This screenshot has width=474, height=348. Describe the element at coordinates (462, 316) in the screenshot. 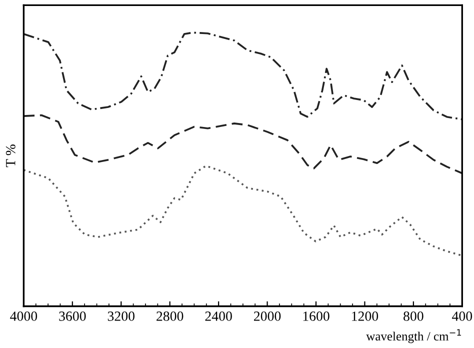

I see `x-tick-label: 400` at that location.